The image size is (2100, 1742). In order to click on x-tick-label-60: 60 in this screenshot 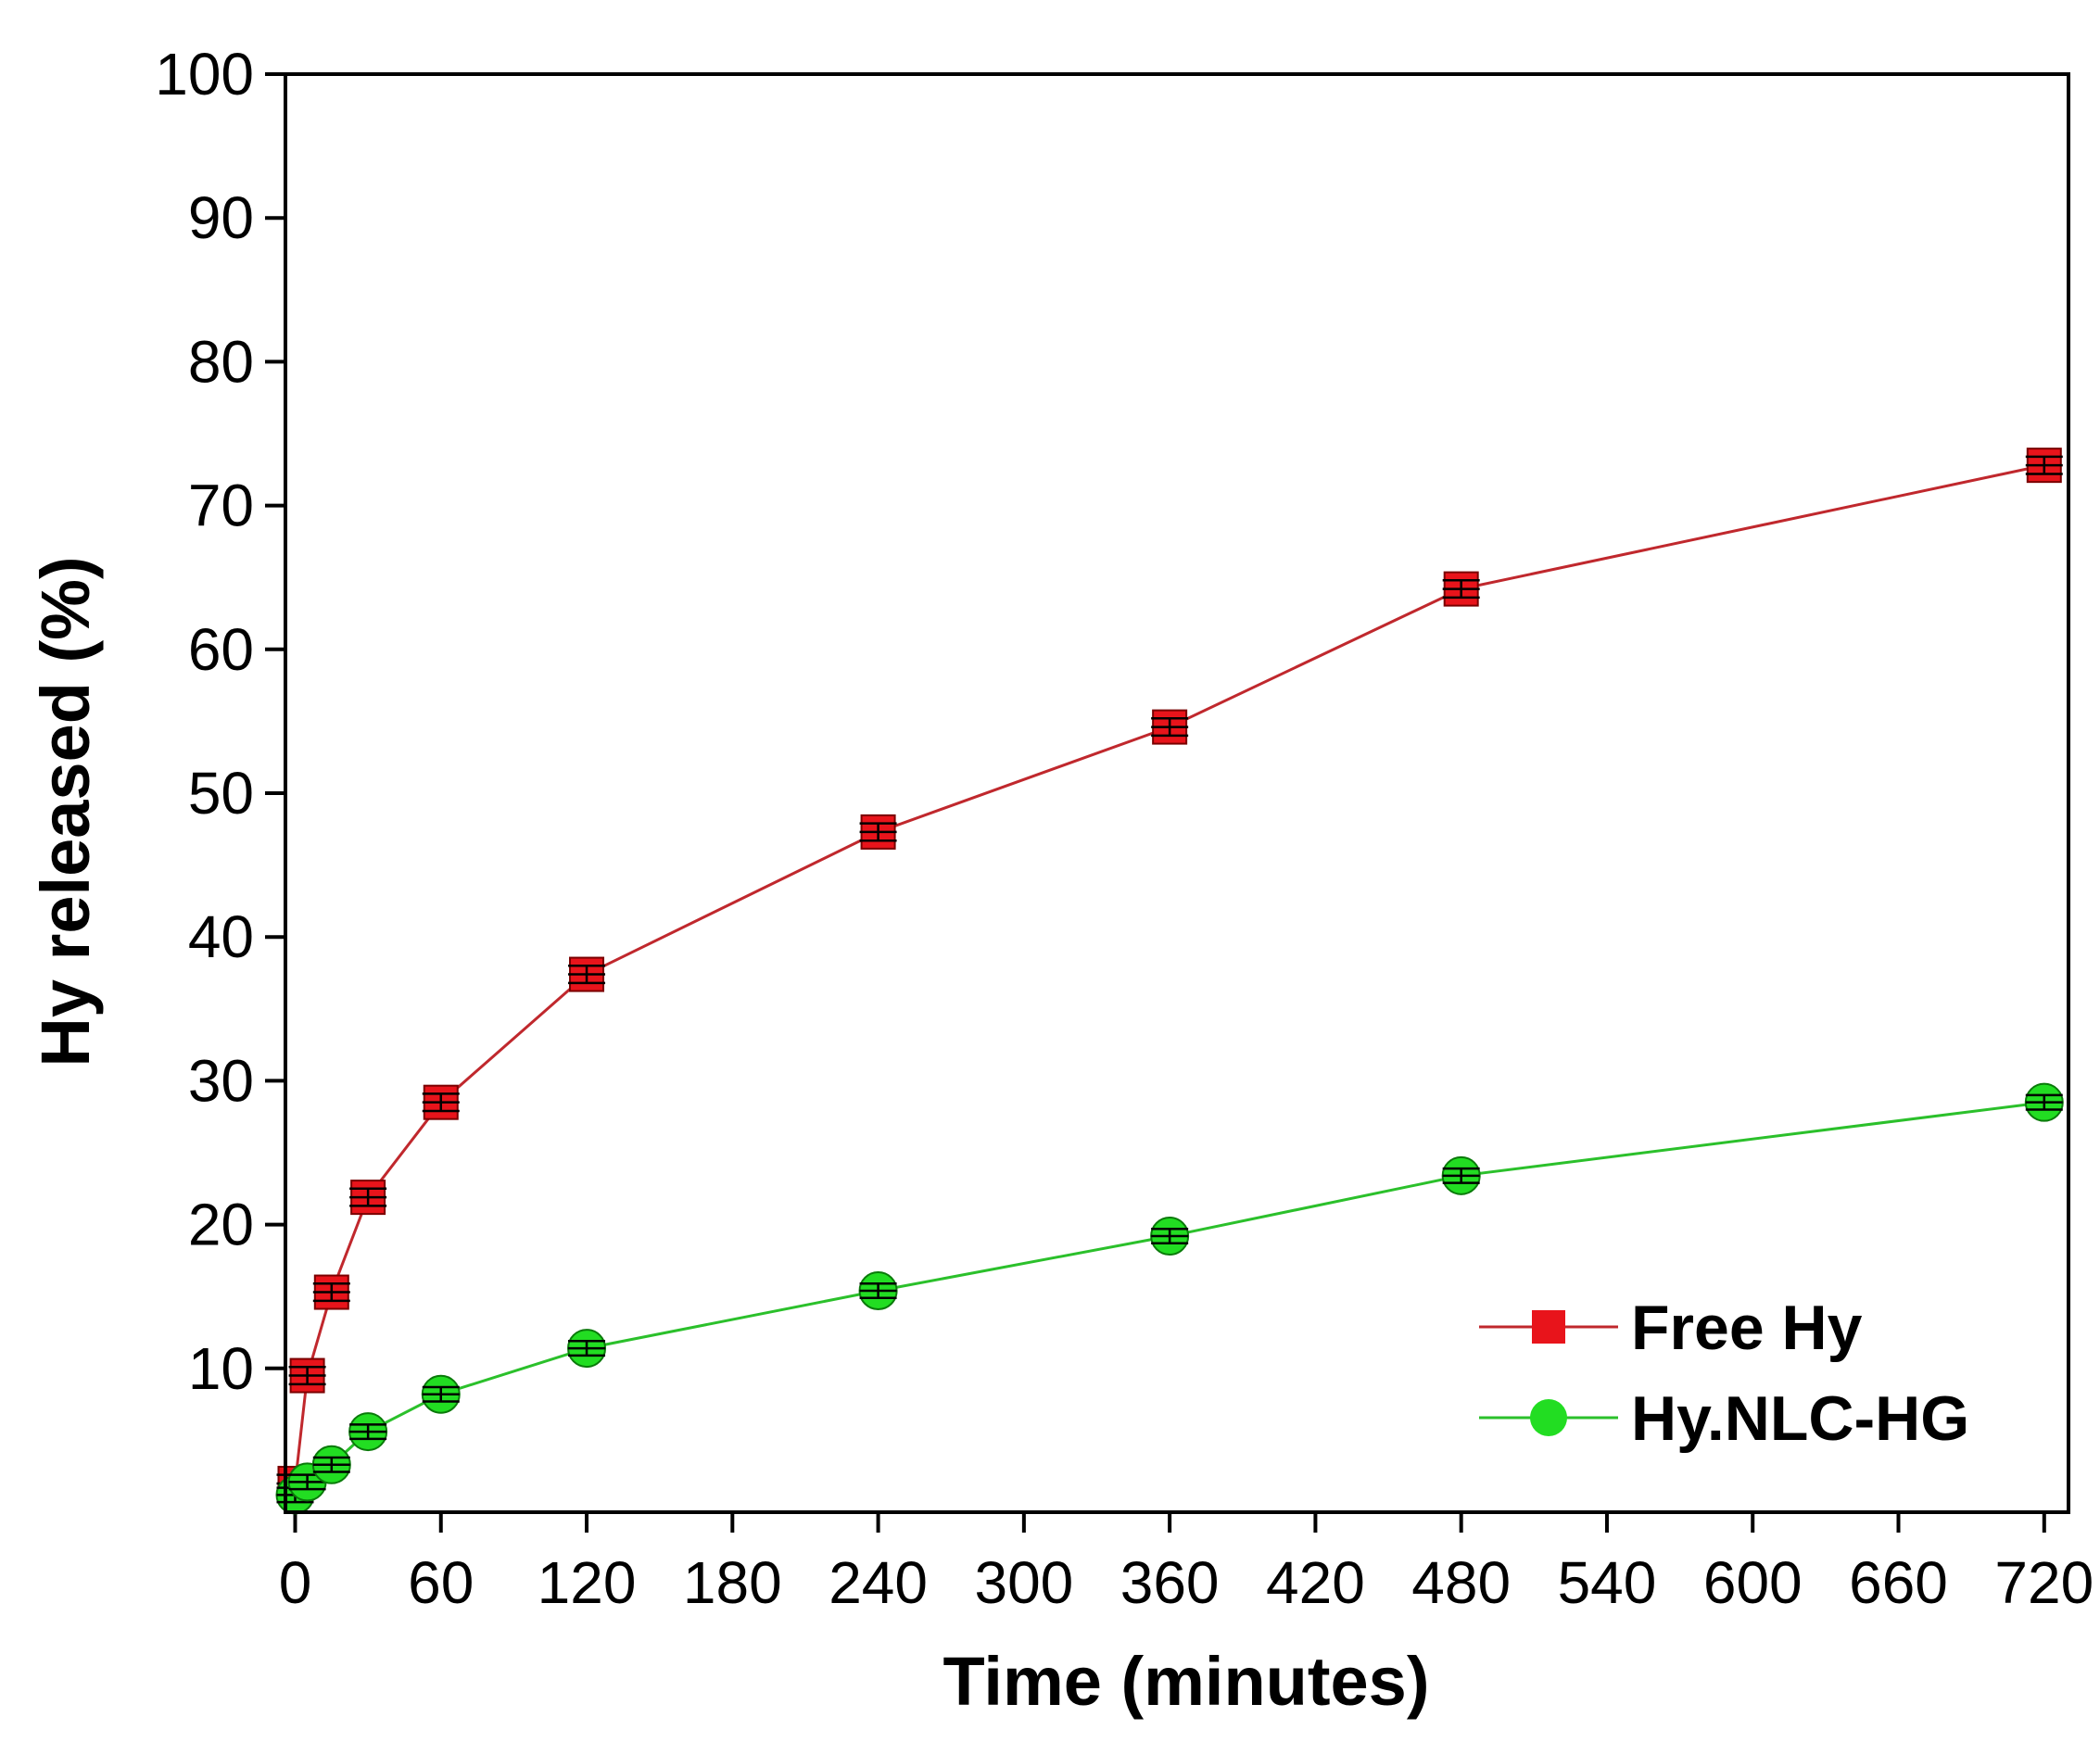, I will do `click(441, 1582)`.